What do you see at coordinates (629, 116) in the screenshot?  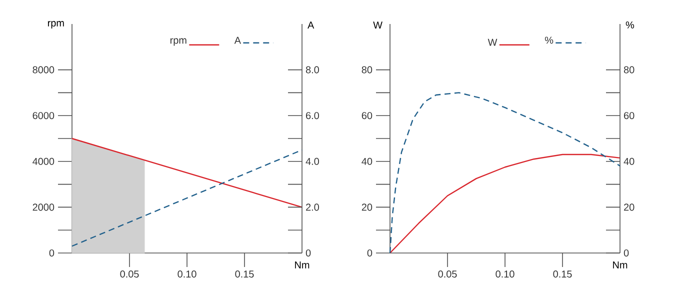 I see `y2-tick-label: 60` at bounding box center [629, 116].